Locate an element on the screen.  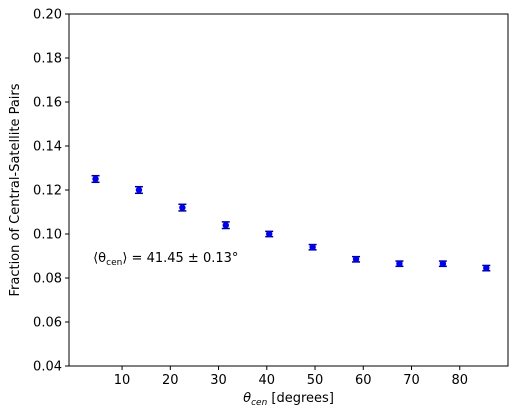
x-axis-label-rest: [degrees] is located at coordinates (300, 398).